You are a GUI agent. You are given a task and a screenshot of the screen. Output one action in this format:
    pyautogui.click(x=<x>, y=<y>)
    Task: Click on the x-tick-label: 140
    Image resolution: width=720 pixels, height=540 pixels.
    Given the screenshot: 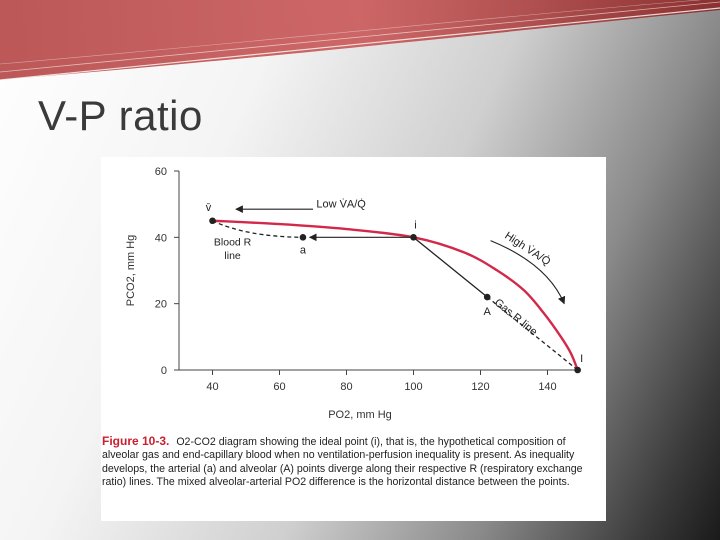 What is the action you would take?
    pyautogui.click(x=547, y=387)
    